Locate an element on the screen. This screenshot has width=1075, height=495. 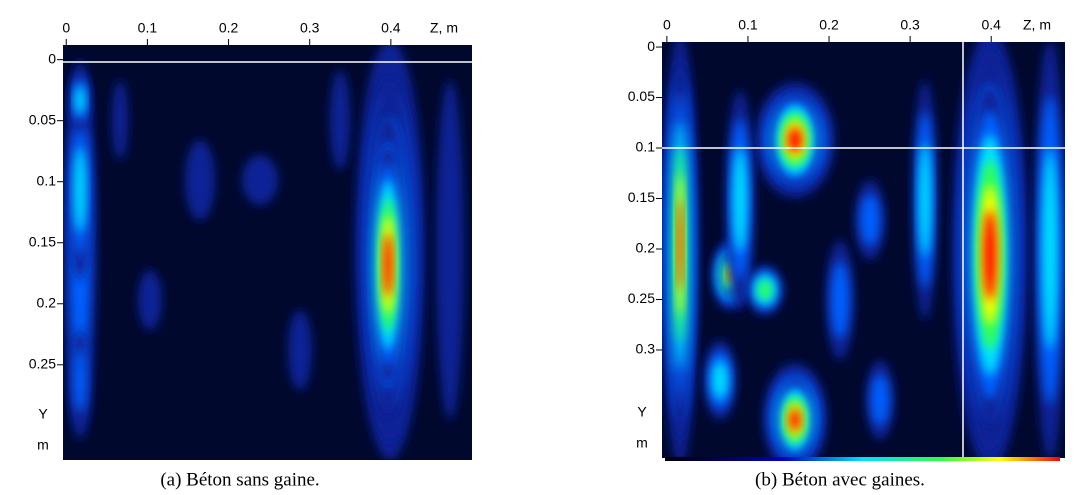
caption: (b) Béton avec gaines. is located at coordinates (840, 479).